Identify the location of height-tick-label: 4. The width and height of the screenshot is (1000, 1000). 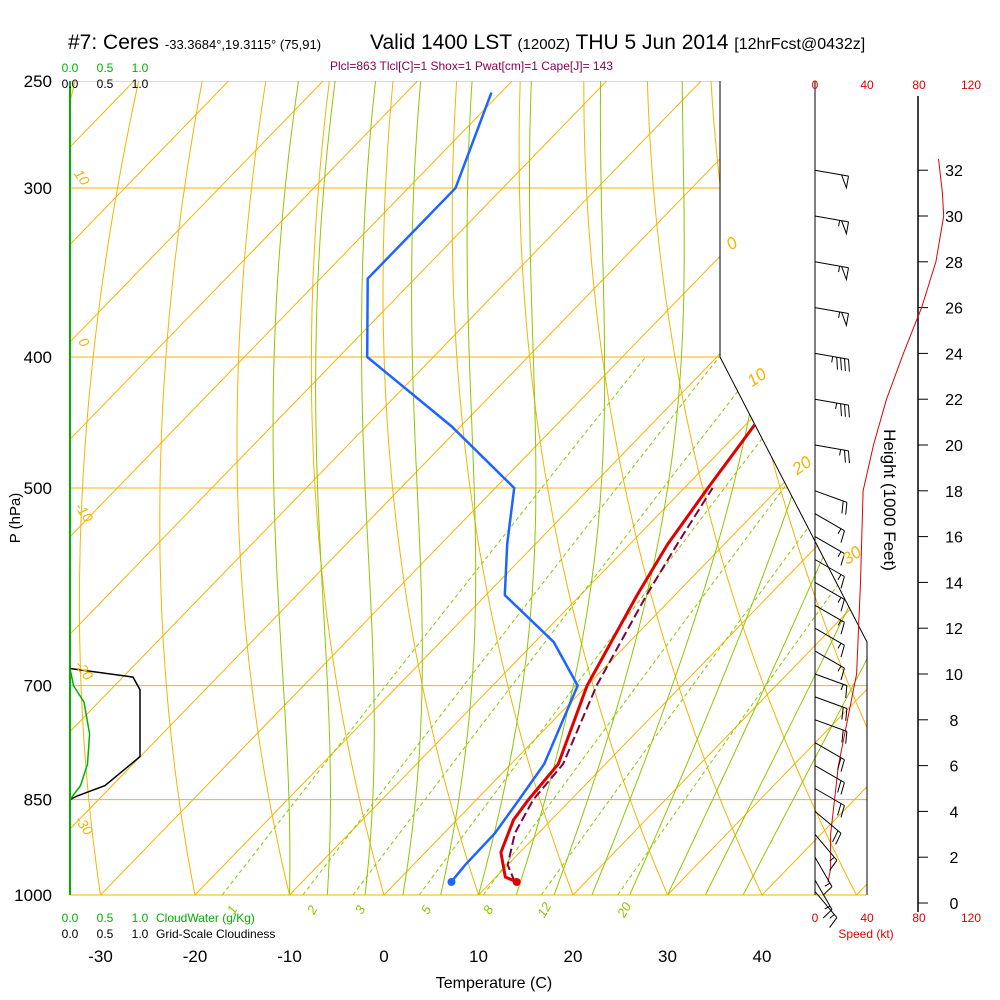
(954, 812).